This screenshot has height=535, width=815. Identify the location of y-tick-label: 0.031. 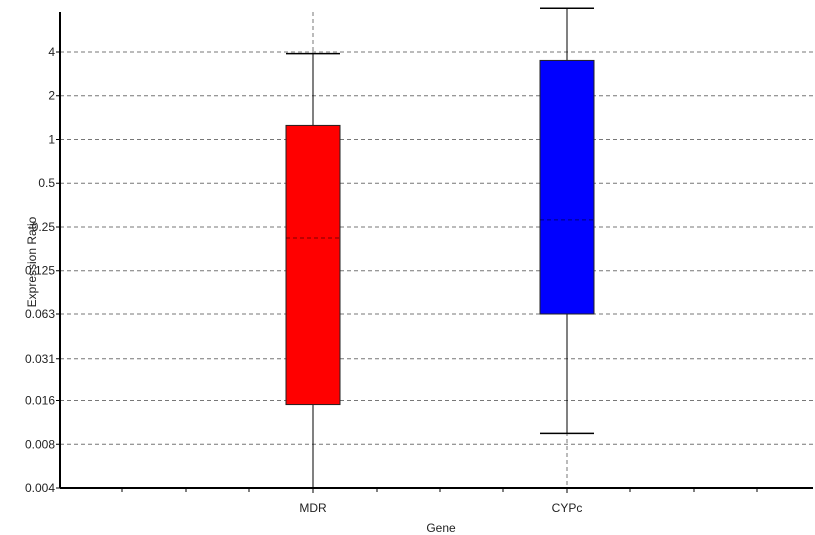
(40, 359).